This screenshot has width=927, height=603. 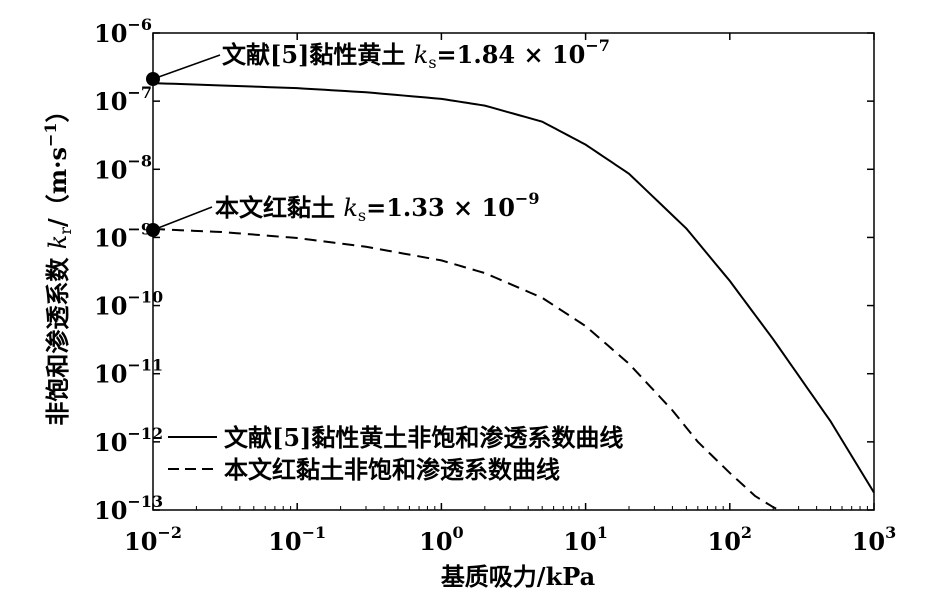 I want to click on y-tick-label: 10⁻¹², so click(x=128, y=440).